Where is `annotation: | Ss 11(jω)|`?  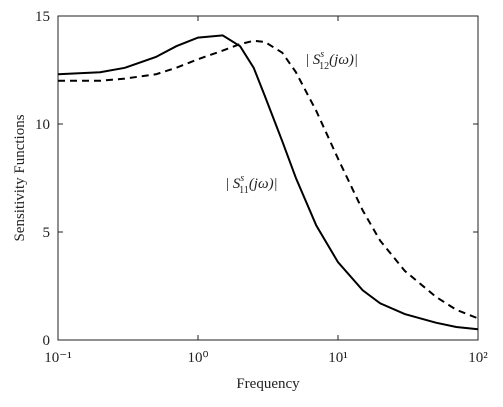
annotation: | Ss 11(jω)| is located at coordinates (252, 184).